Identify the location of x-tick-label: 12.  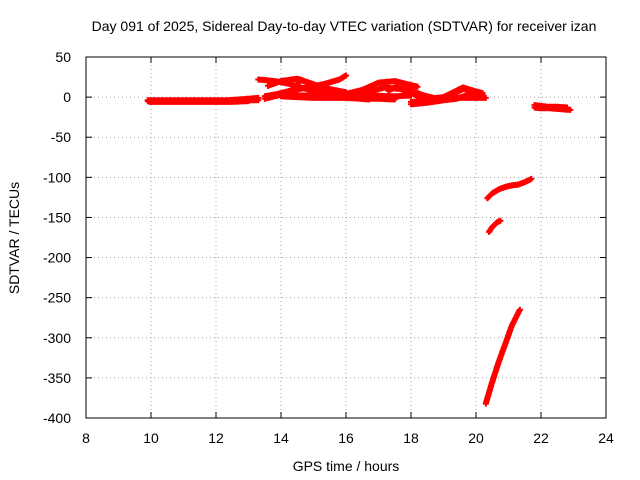
(216, 438).